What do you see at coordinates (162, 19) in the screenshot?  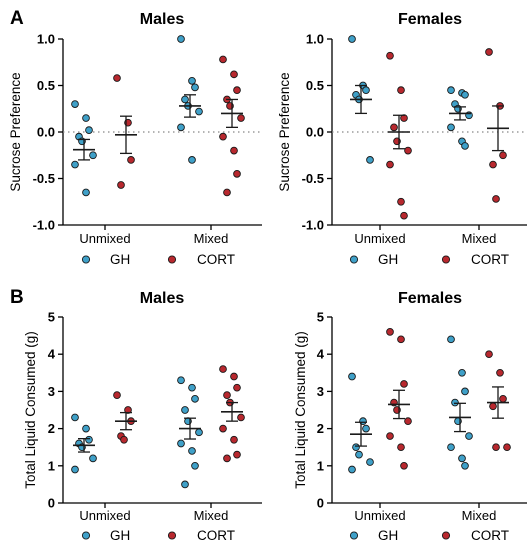 I see `chart-title: Males` at bounding box center [162, 19].